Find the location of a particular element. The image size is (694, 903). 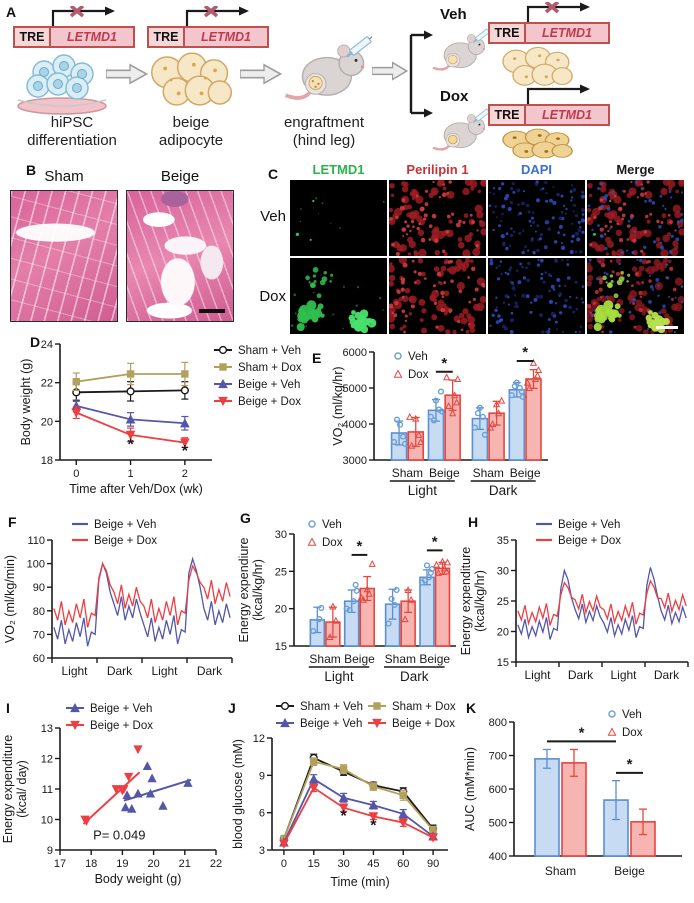

svg-text: AUC (mM*min) is located at coordinates (470, 789).